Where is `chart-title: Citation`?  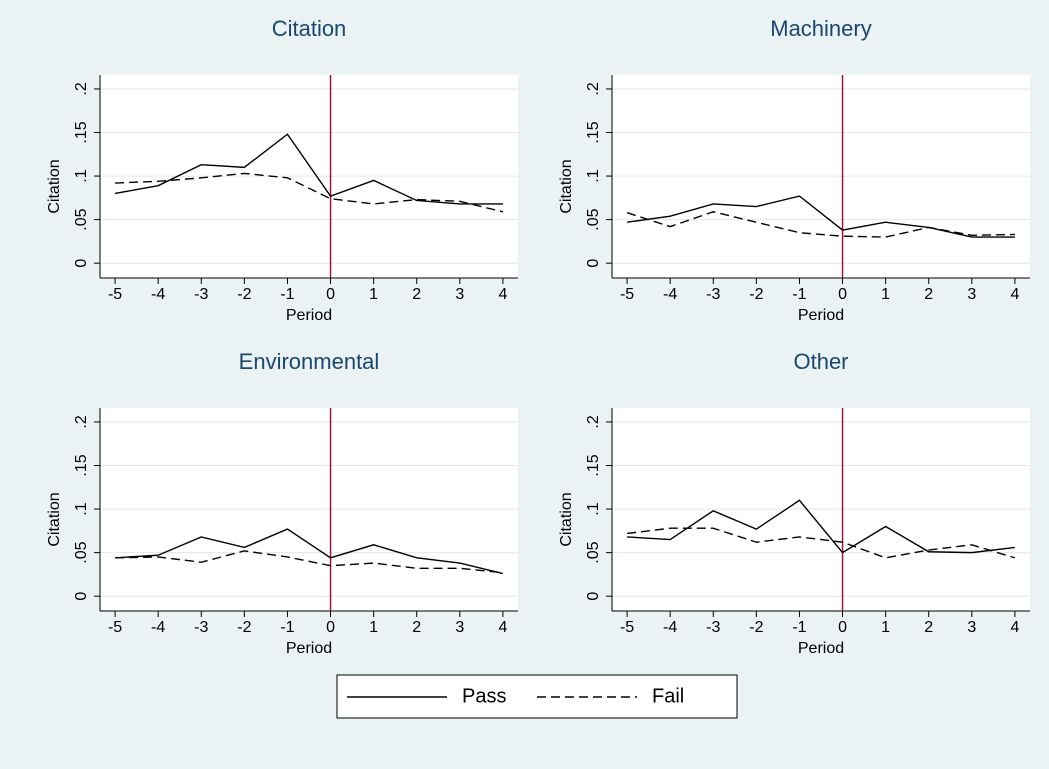
chart-title: Citation is located at coordinates (309, 28).